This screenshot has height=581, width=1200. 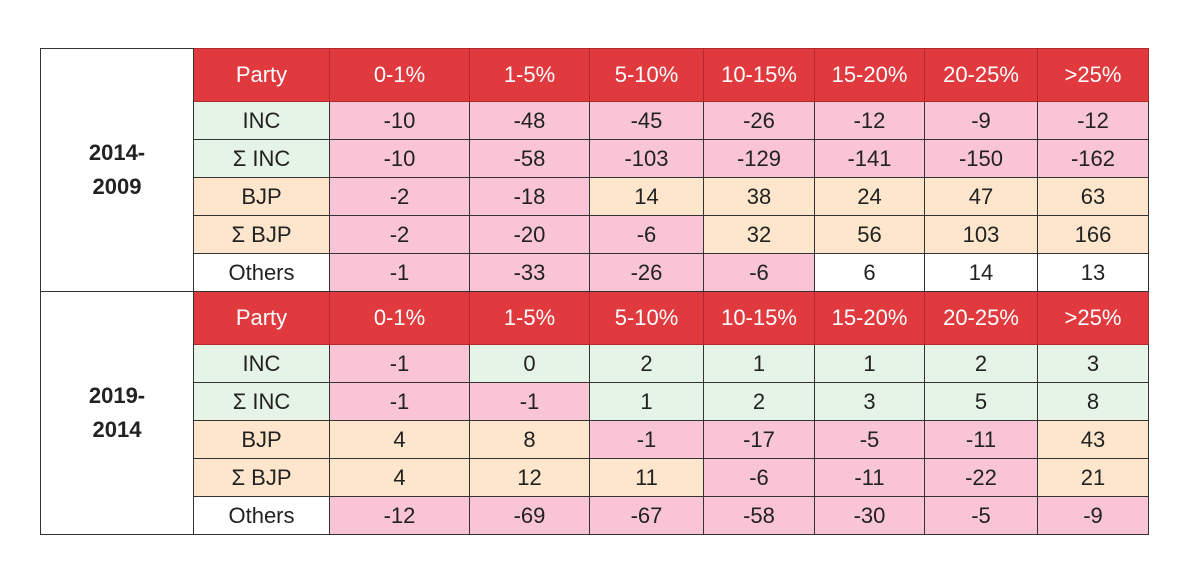 I want to click on value-cell: -18, so click(x=529, y=196).